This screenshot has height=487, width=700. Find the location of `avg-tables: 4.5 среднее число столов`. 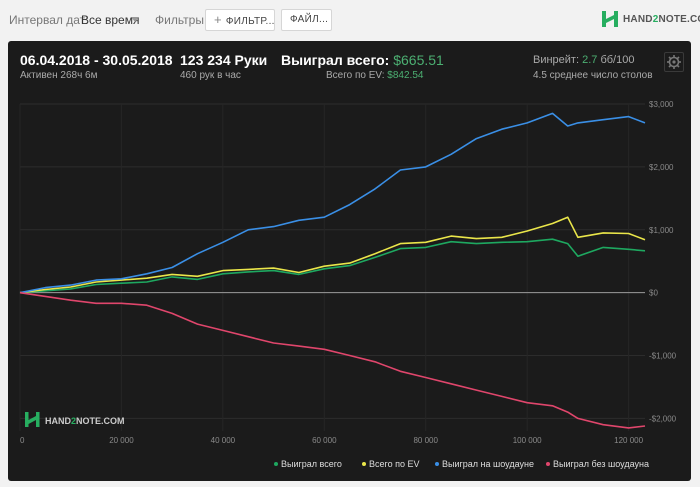

avg-tables: 4.5 среднее число столов is located at coordinates (593, 75).